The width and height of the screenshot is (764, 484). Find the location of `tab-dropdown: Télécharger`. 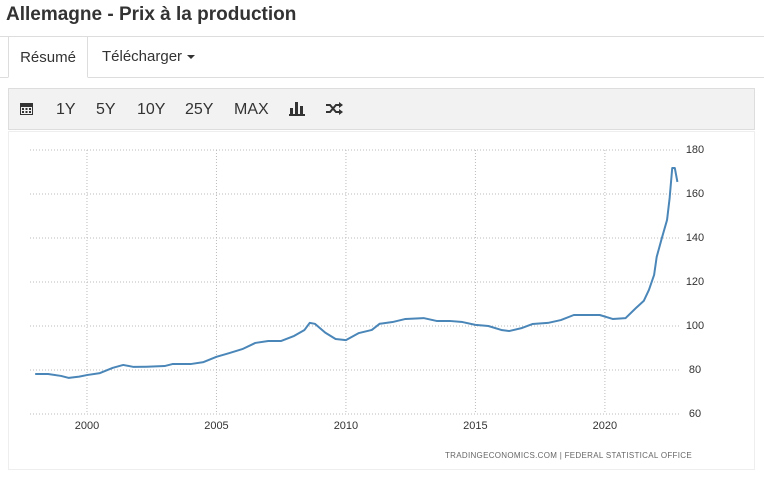

tab-dropdown: Télécharger is located at coordinates (149, 56).